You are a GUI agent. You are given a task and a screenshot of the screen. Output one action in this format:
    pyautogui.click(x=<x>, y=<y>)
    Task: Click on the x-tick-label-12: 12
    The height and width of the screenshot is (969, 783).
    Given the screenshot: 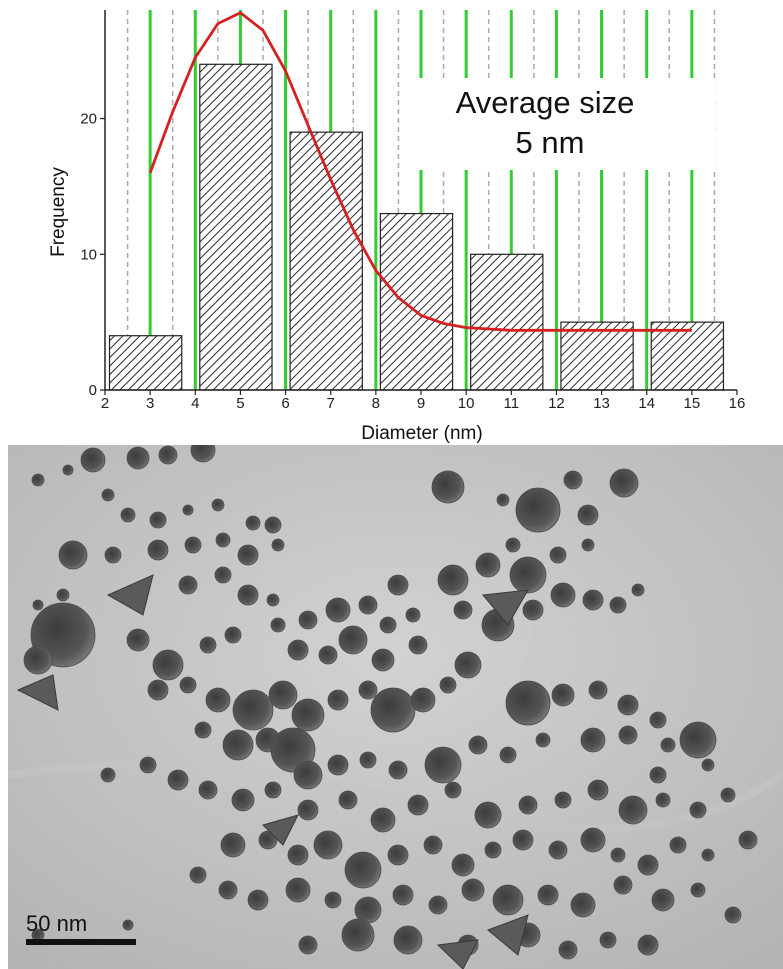 What is the action you would take?
    pyautogui.click(x=556, y=403)
    